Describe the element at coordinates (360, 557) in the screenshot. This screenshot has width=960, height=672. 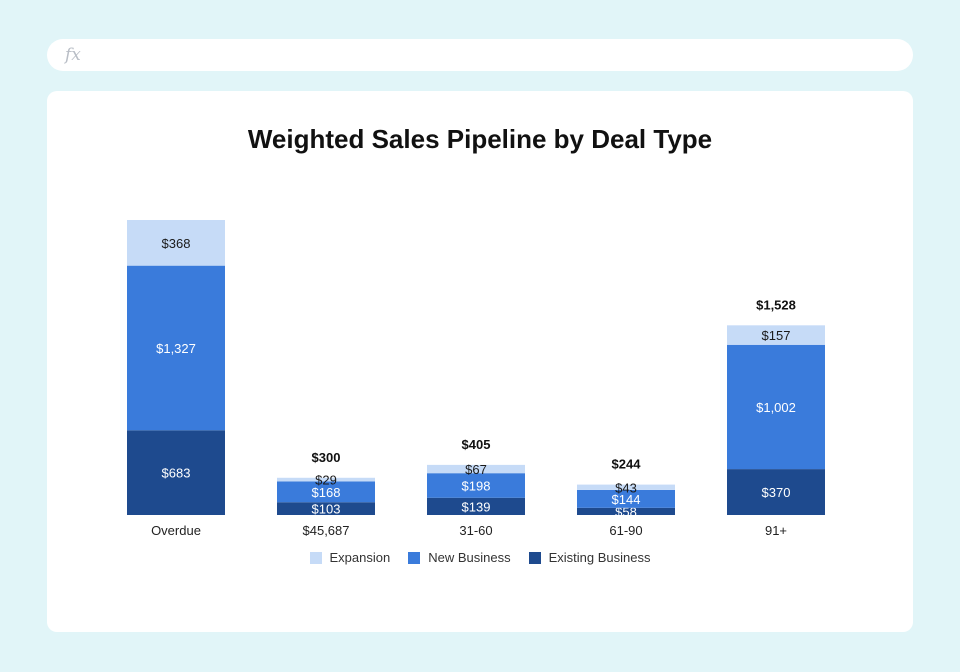
I see `legend-label: Expansion` at that location.